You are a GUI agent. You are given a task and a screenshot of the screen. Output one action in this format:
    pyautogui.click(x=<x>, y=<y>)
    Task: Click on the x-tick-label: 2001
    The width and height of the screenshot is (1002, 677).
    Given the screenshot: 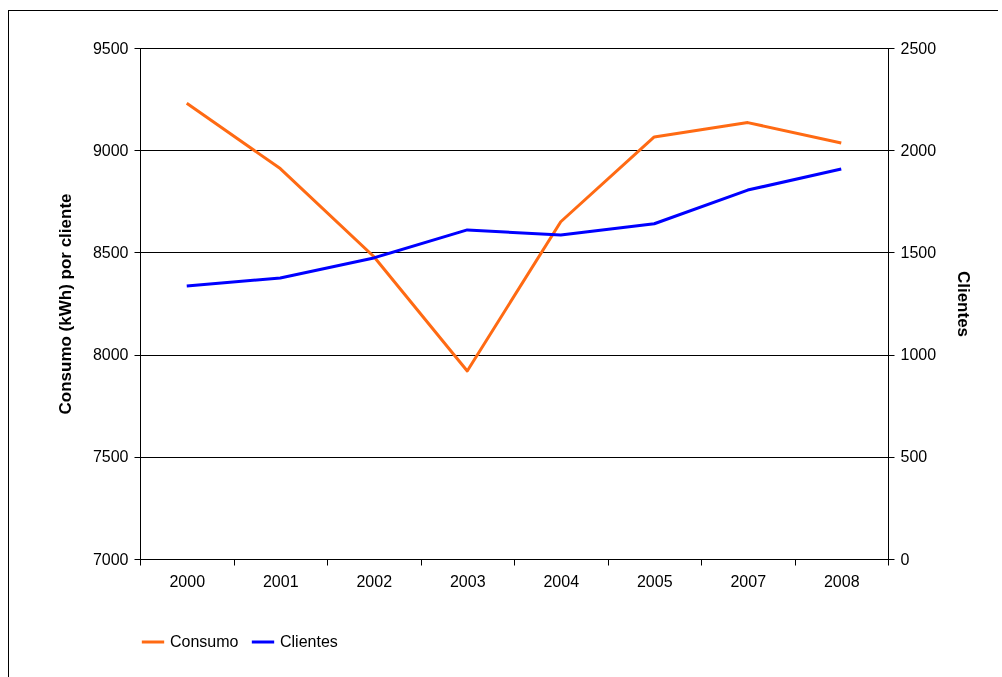 What is the action you would take?
    pyautogui.click(x=280, y=581)
    